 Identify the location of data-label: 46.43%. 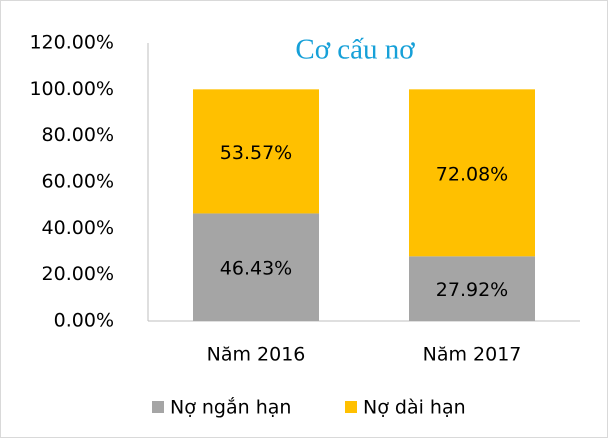
(256, 269).